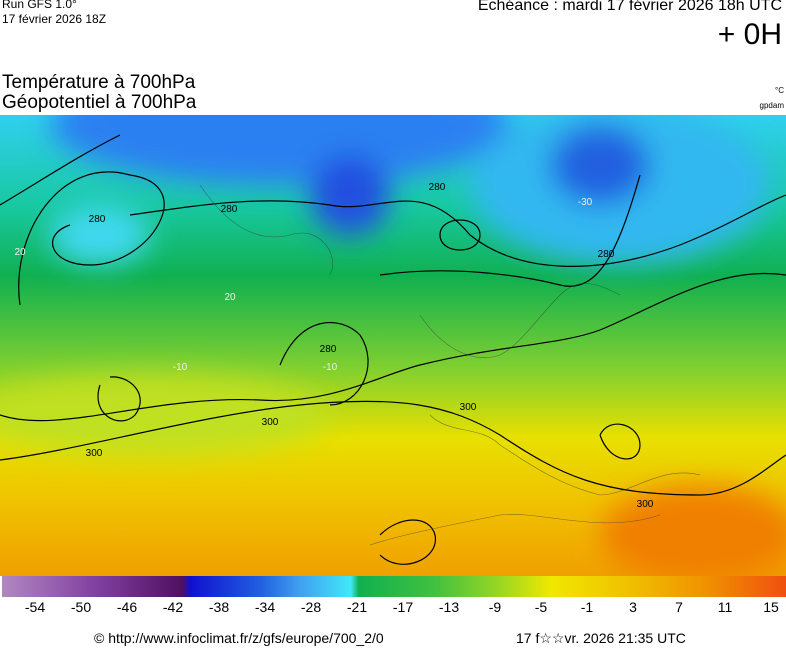 The image size is (786, 648). I want to click on title: Température à 700hPa, so click(99, 82).